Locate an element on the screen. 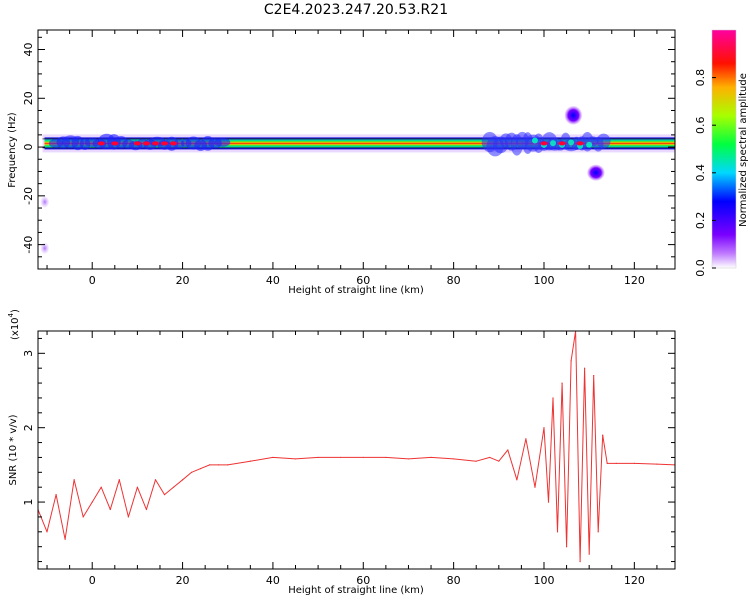  snr-x-tick-label: 40 is located at coordinates (273, 580).